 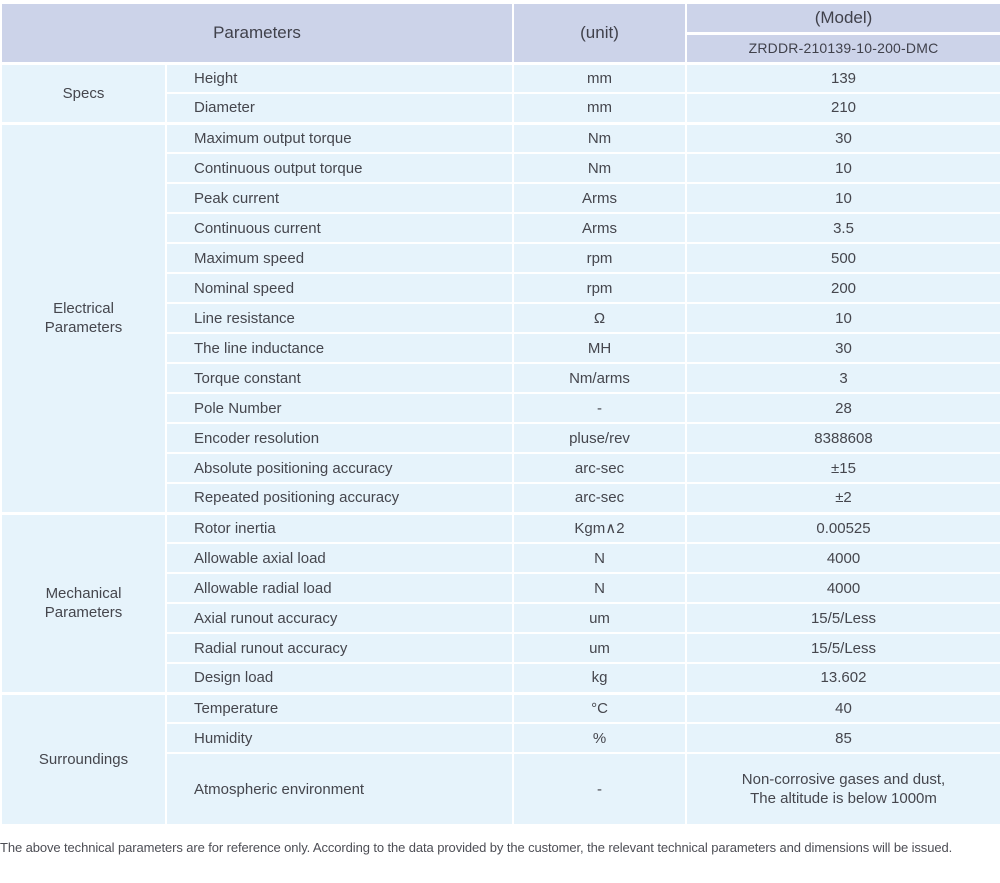 What do you see at coordinates (83, 92) in the screenshot?
I see `category-cell: Specs` at bounding box center [83, 92].